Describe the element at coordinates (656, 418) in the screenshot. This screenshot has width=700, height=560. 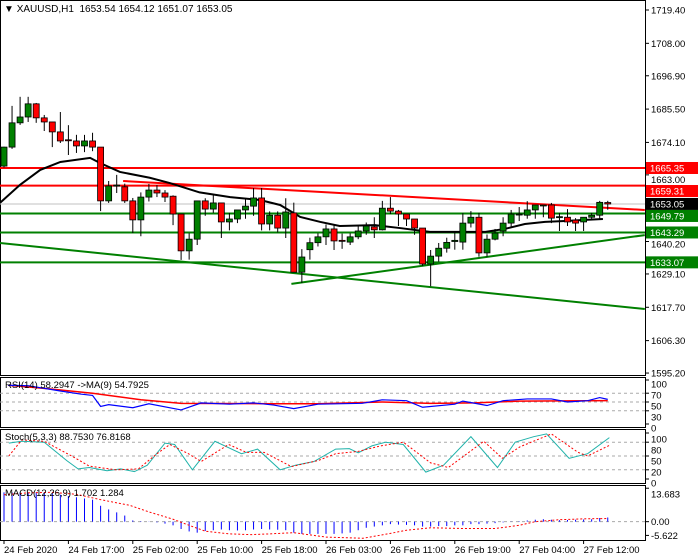
I see `rsi-tick-label: 30` at that location.